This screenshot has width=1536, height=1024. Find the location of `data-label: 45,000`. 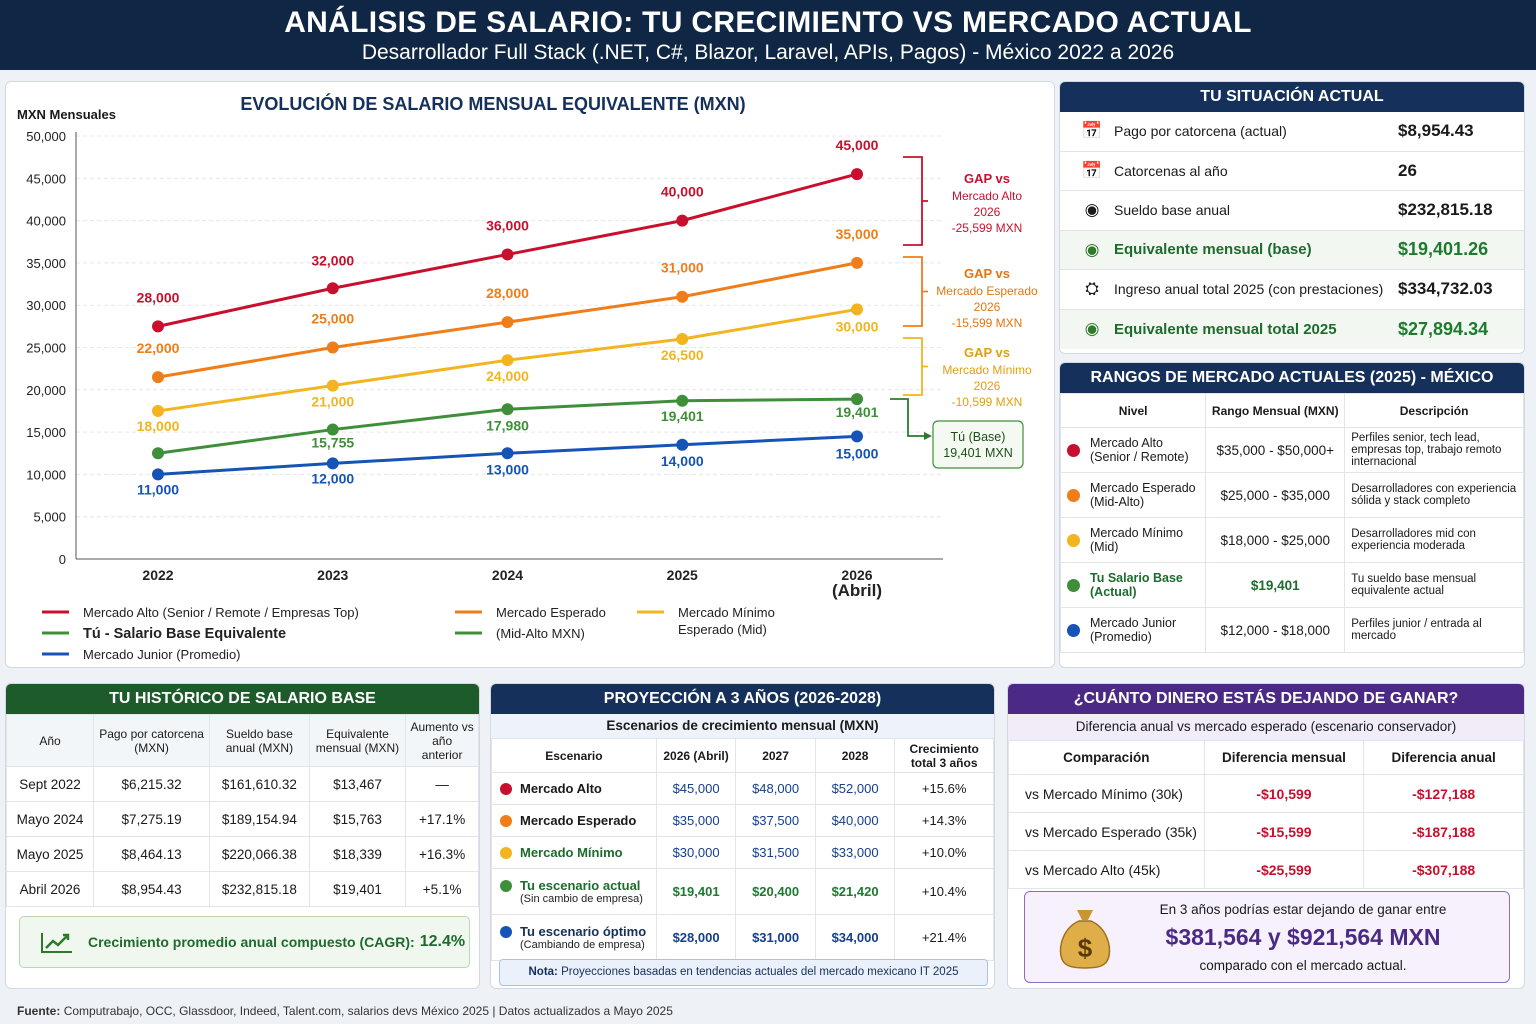

data-label: 45,000 is located at coordinates (857, 145).